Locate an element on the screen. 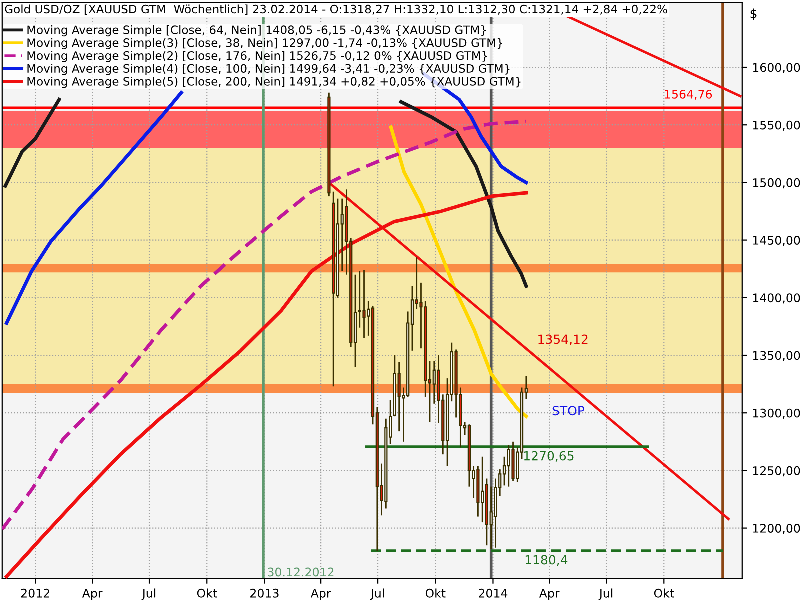 This screenshot has height=600, width=800. y-tick-label: 1250,00 is located at coordinates (776, 471).